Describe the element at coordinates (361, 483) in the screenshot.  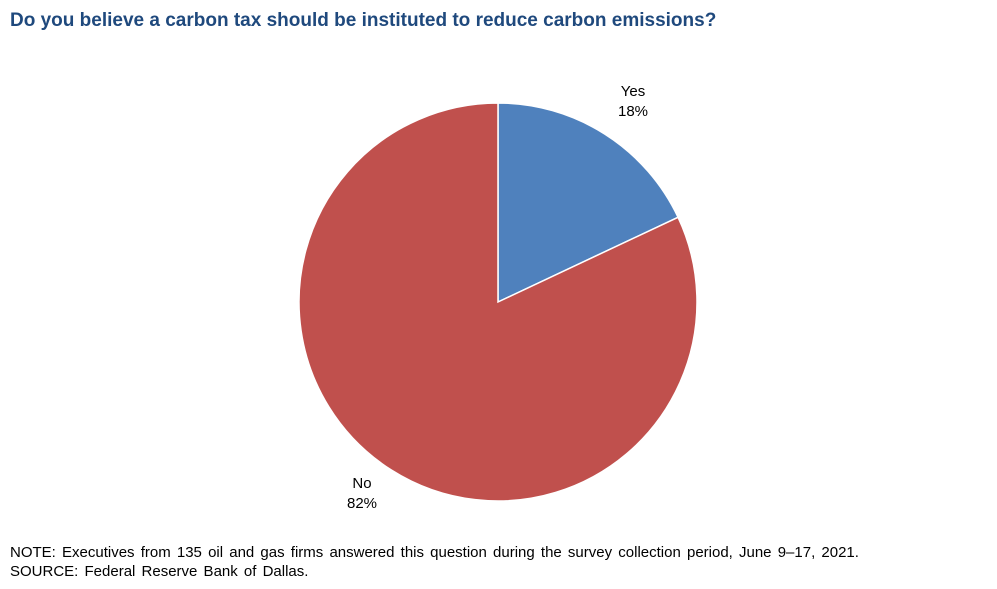
I see `slice-label-no: No` at that location.